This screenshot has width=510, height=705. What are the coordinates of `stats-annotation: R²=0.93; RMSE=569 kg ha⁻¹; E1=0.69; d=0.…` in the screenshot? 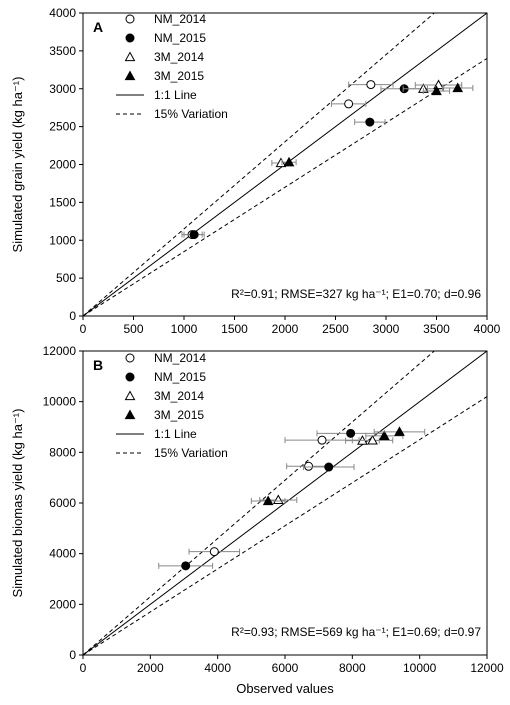 It's located at (356, 632).